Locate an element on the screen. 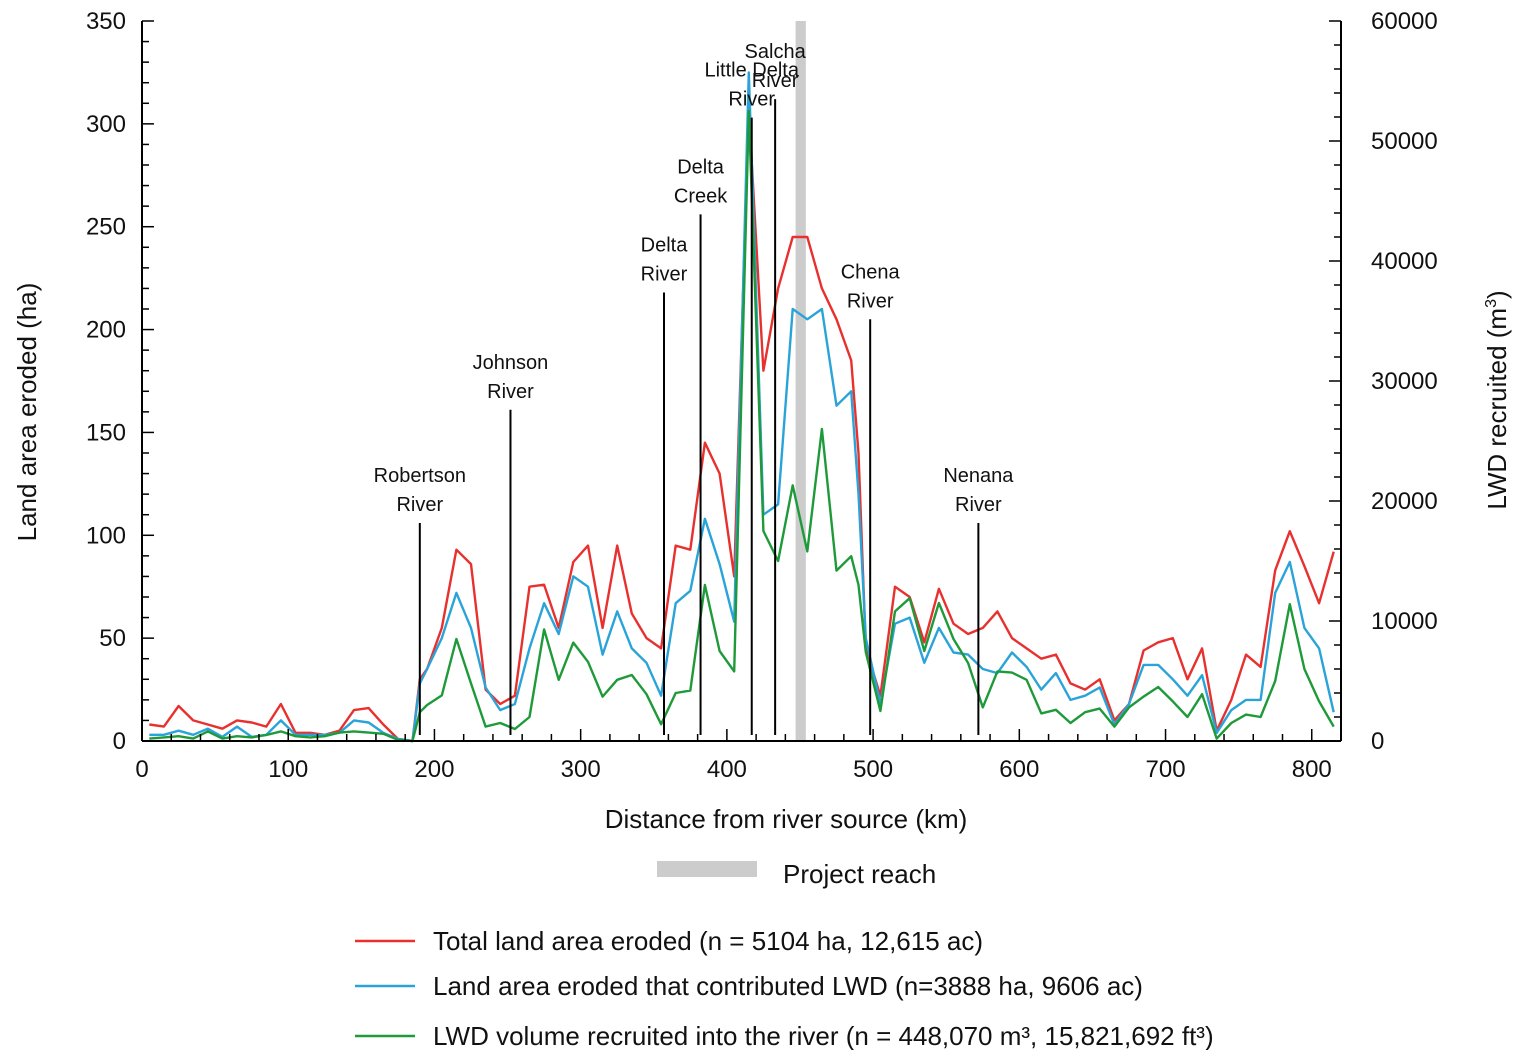  y2-tick-label: 10000 is located at coordinates (1404, 621).